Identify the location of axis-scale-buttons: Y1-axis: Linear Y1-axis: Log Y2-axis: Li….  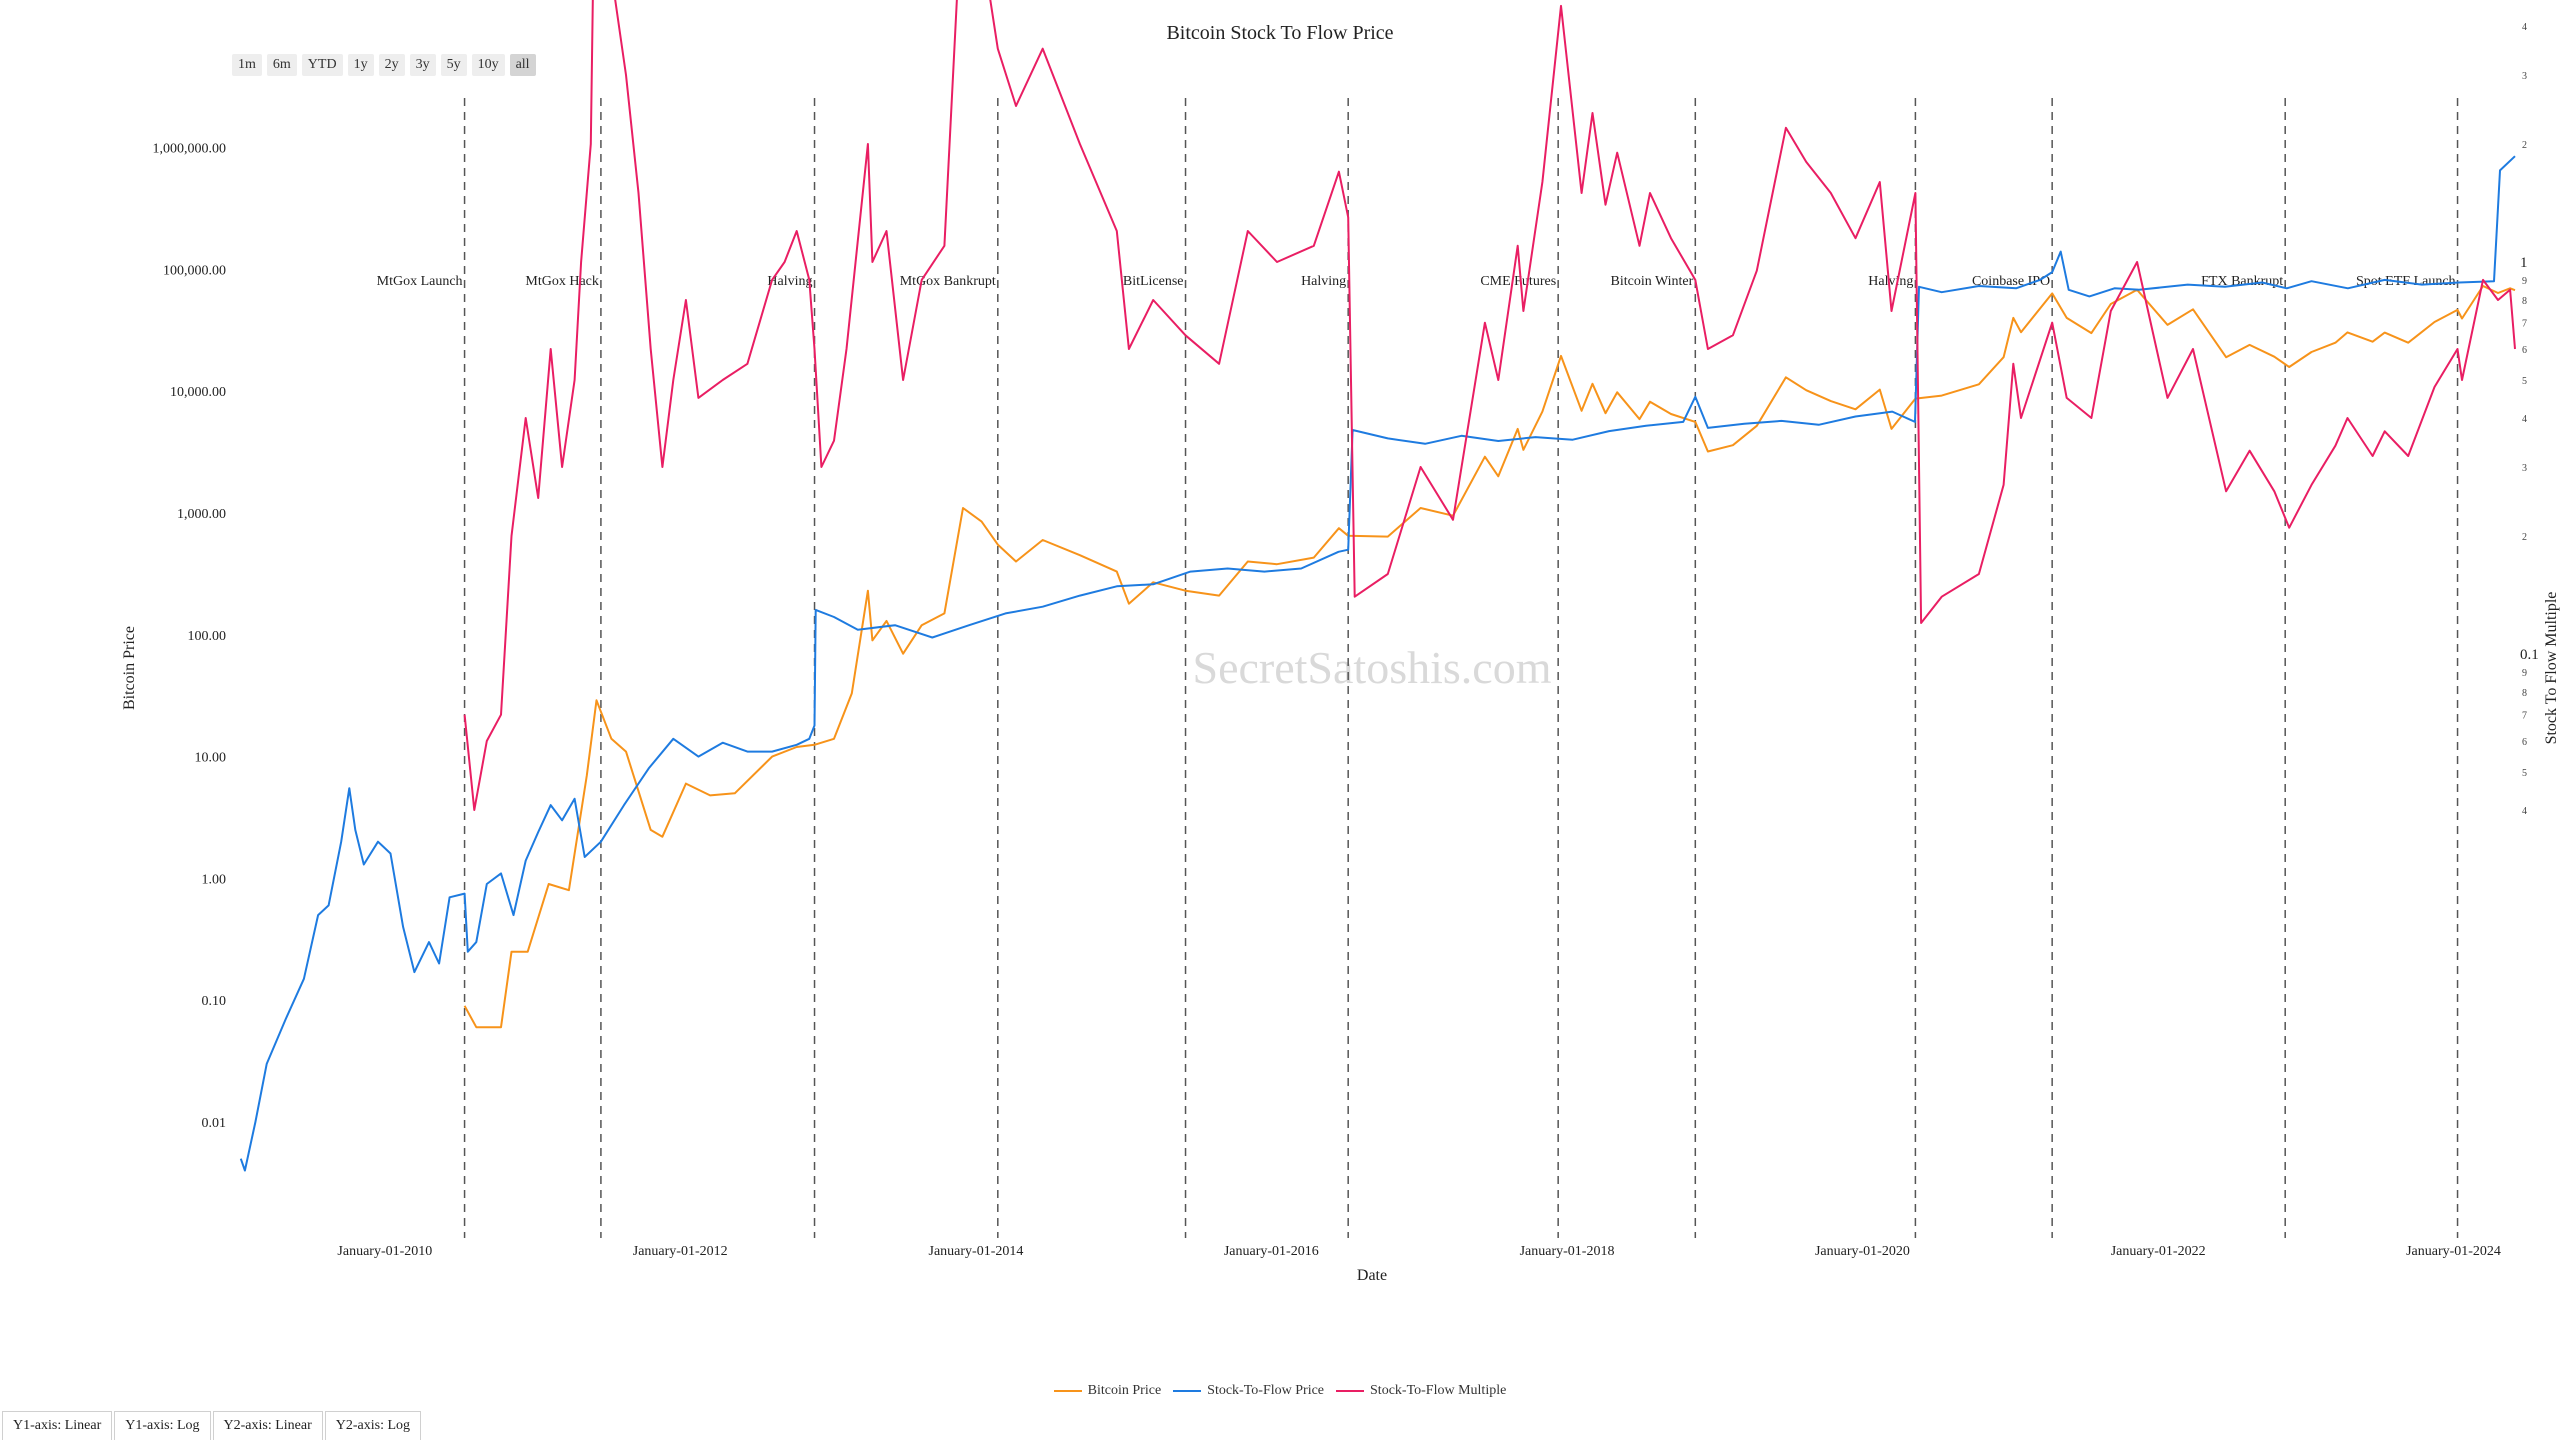
(212, 1425).